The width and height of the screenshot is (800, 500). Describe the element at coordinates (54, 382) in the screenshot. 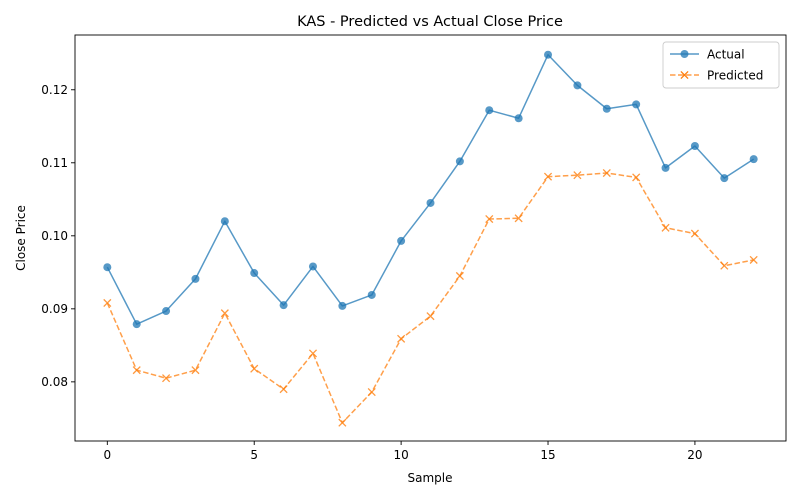

I see `y-tick-label: 0.08` at that location.